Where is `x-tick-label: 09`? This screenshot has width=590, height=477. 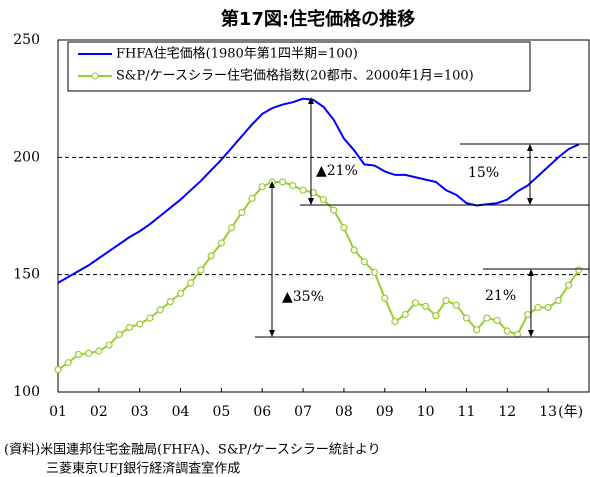 x-tick-label: 09 is located at coordinates (385, 412).